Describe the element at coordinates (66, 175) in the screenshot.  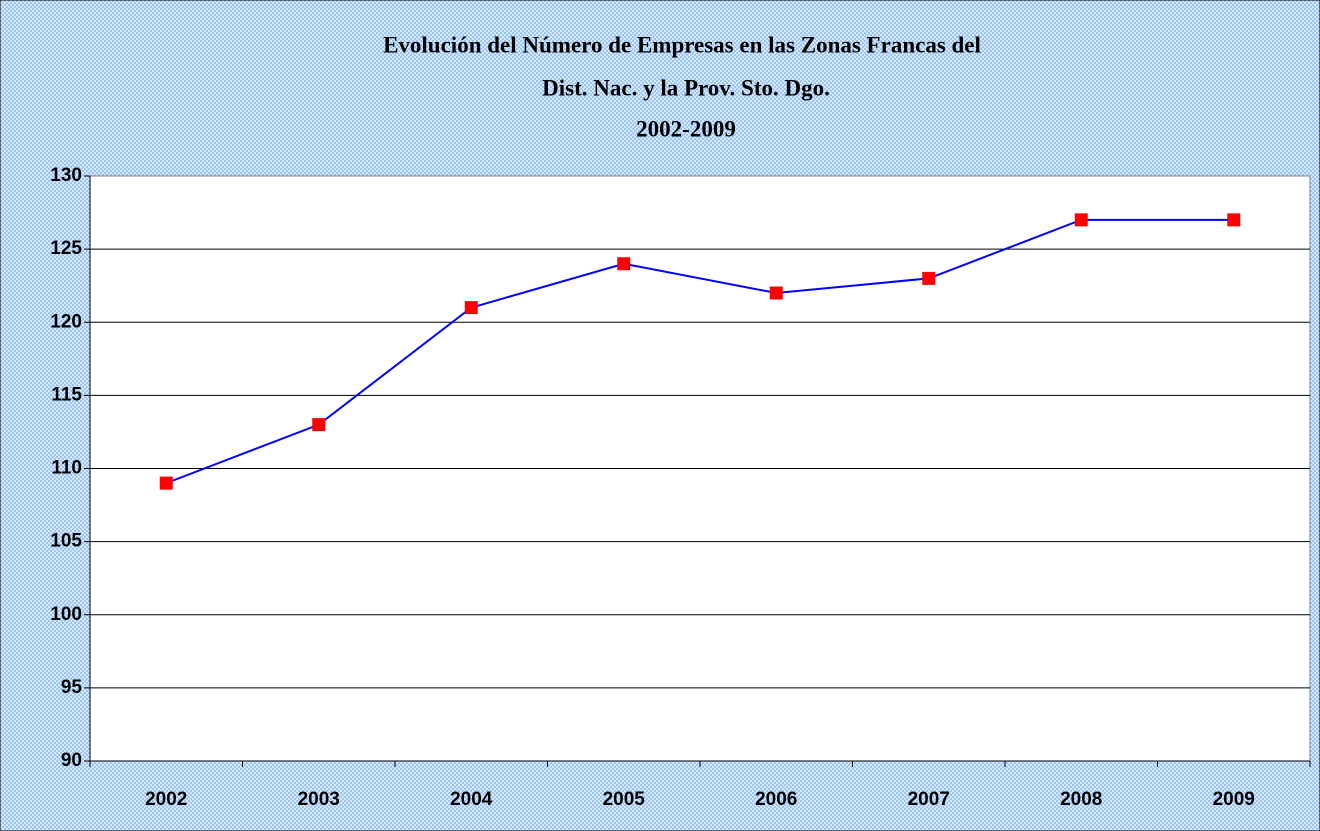
I see `y-tick-label: 130` at that location.